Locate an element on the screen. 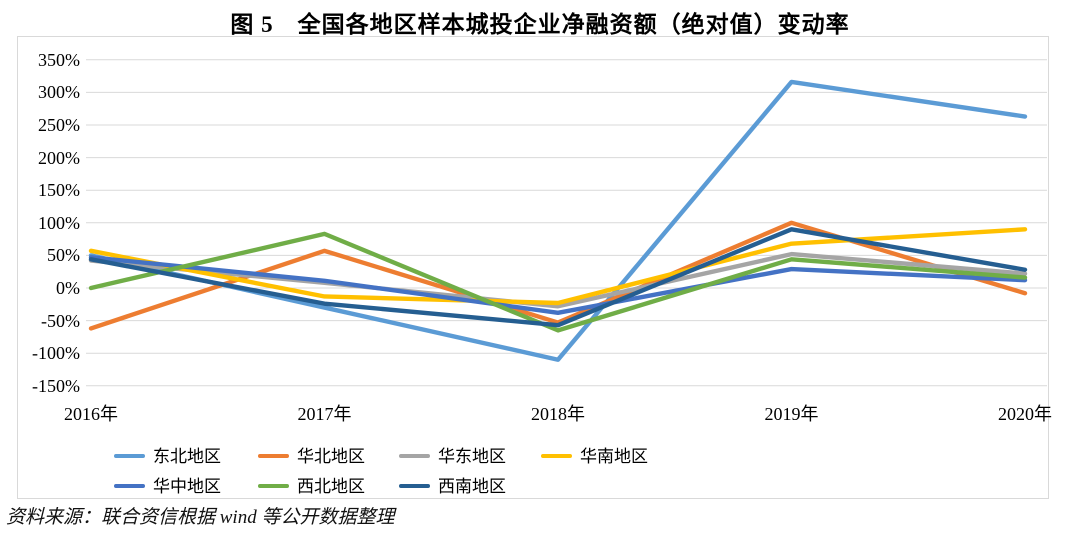 This screenshot has height=534, width=1080. chart-title: 图 5 全国各地区样本城投企业净融资额（绝对值）变动率 is located at coordinates (540, 24).